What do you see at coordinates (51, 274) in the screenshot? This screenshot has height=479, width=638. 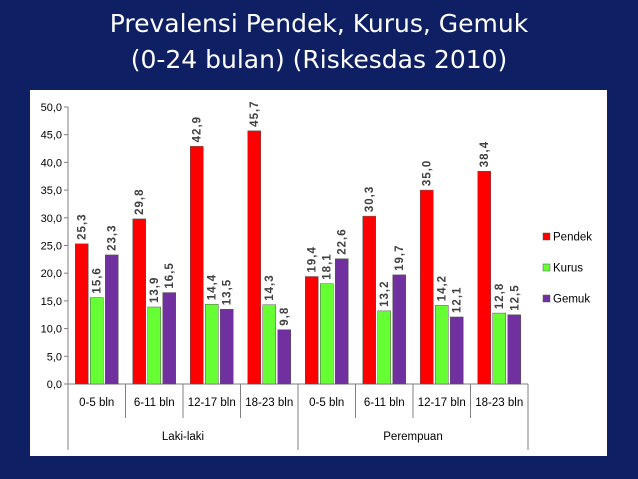 I see `y-tick-label: 20,0` at bounding box center [51, 274].